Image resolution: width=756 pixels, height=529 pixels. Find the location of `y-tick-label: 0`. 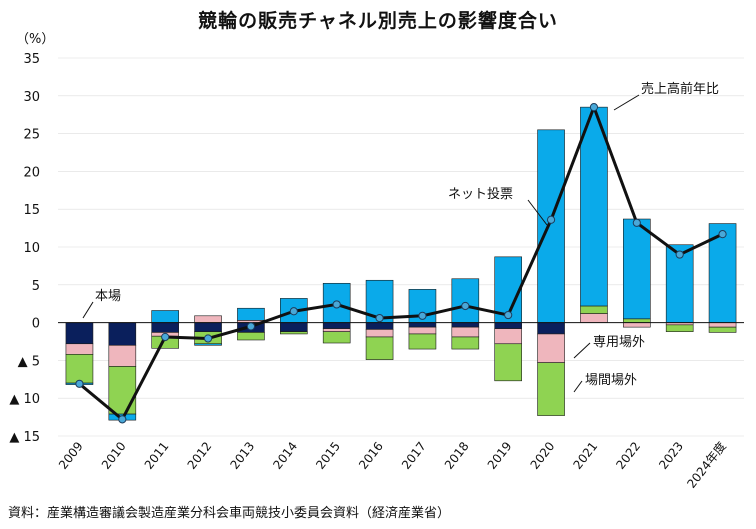

y-tick-label: 0 is located at coordinates (36, 324).